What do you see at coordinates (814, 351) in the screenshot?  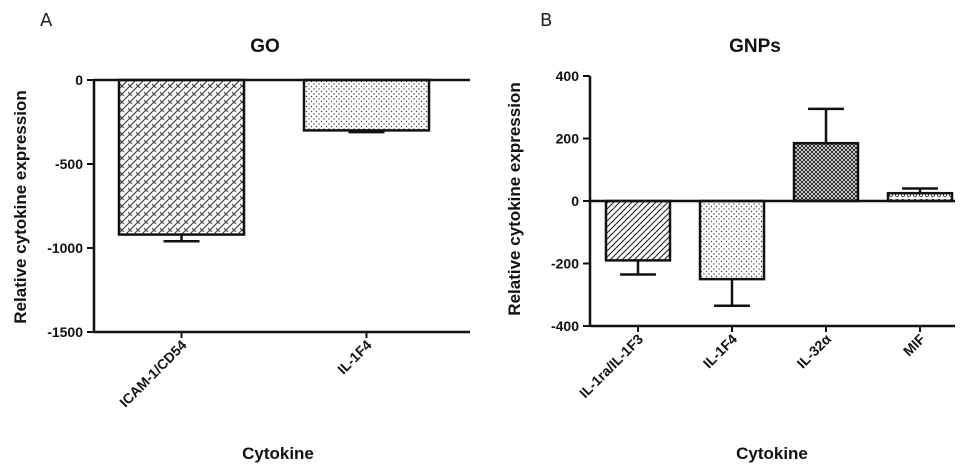 I see `category-label-b-2: IL-32α` at bounding box center [814, 351].